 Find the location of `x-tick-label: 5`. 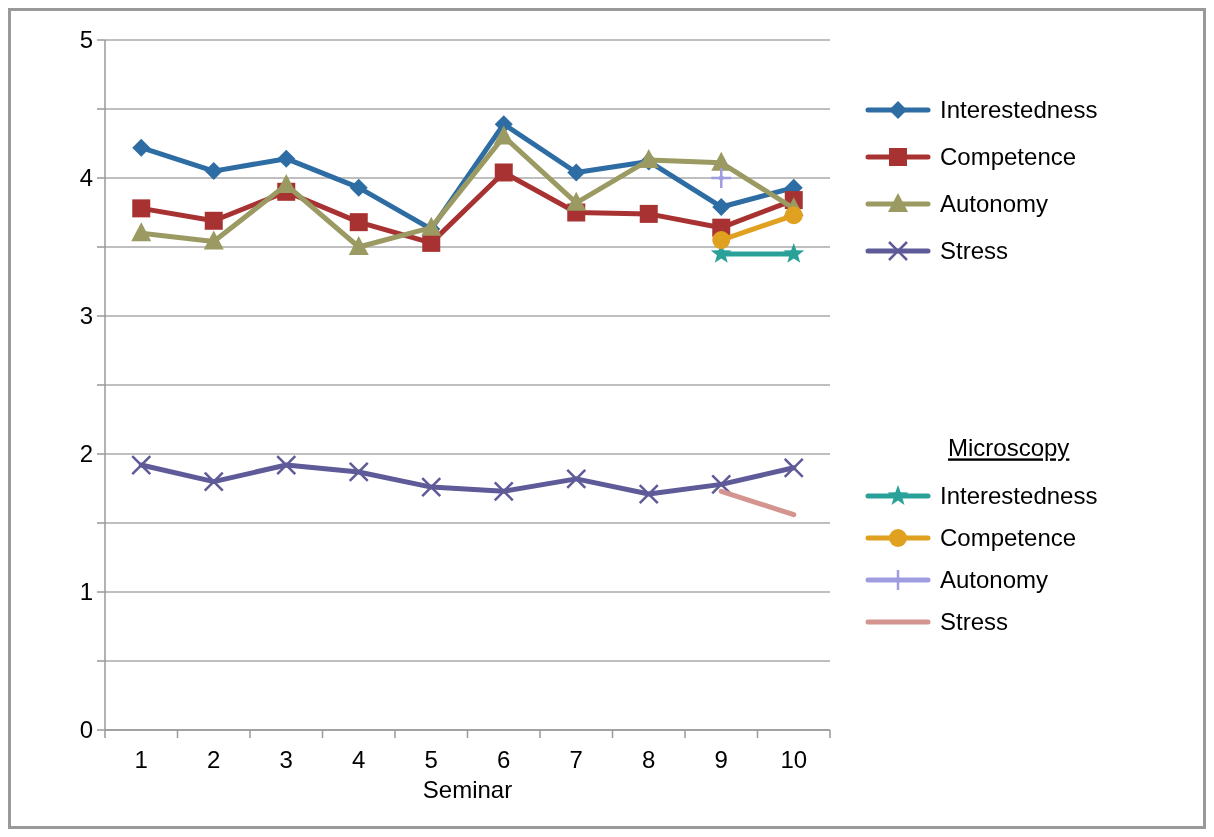

x-tick-label: 5 is located at coordinates (431, 759).